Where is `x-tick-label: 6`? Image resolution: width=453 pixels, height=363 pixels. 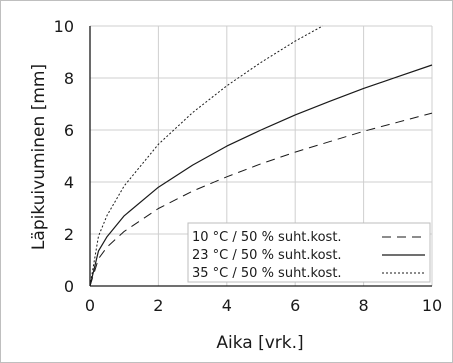
x-tick-label: 6 is located at coordinates (295, 305).